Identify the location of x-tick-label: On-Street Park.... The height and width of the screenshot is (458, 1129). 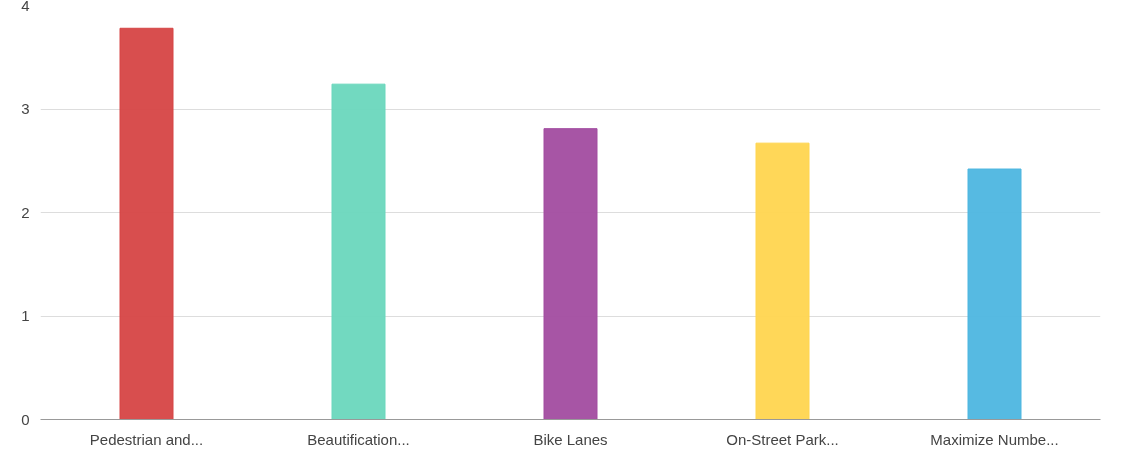
(782, 439).